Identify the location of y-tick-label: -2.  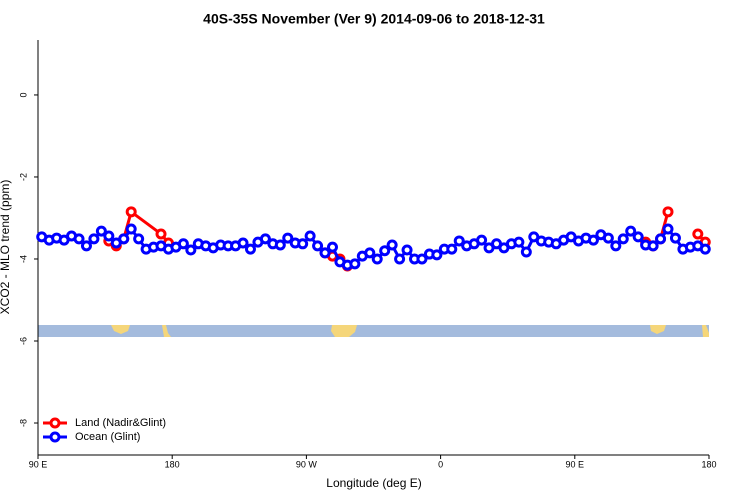
(23, 177).